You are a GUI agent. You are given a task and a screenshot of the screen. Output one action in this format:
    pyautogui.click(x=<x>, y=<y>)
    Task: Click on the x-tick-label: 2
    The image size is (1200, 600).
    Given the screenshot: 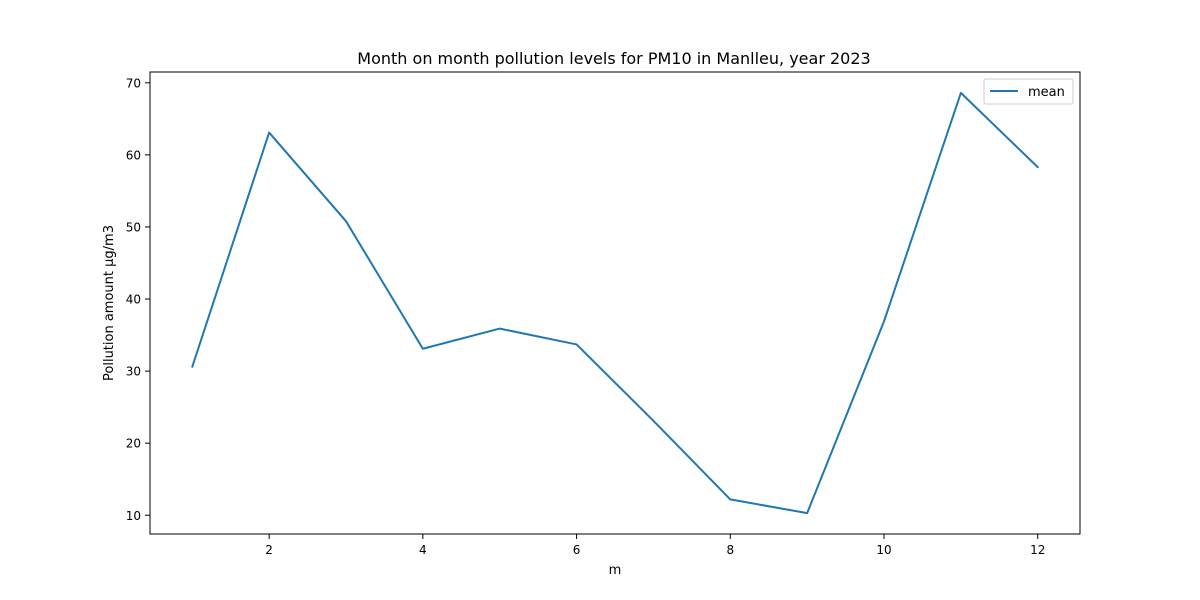 What is the action you would take?
    pyautogui.click(x=269, y=550)
    